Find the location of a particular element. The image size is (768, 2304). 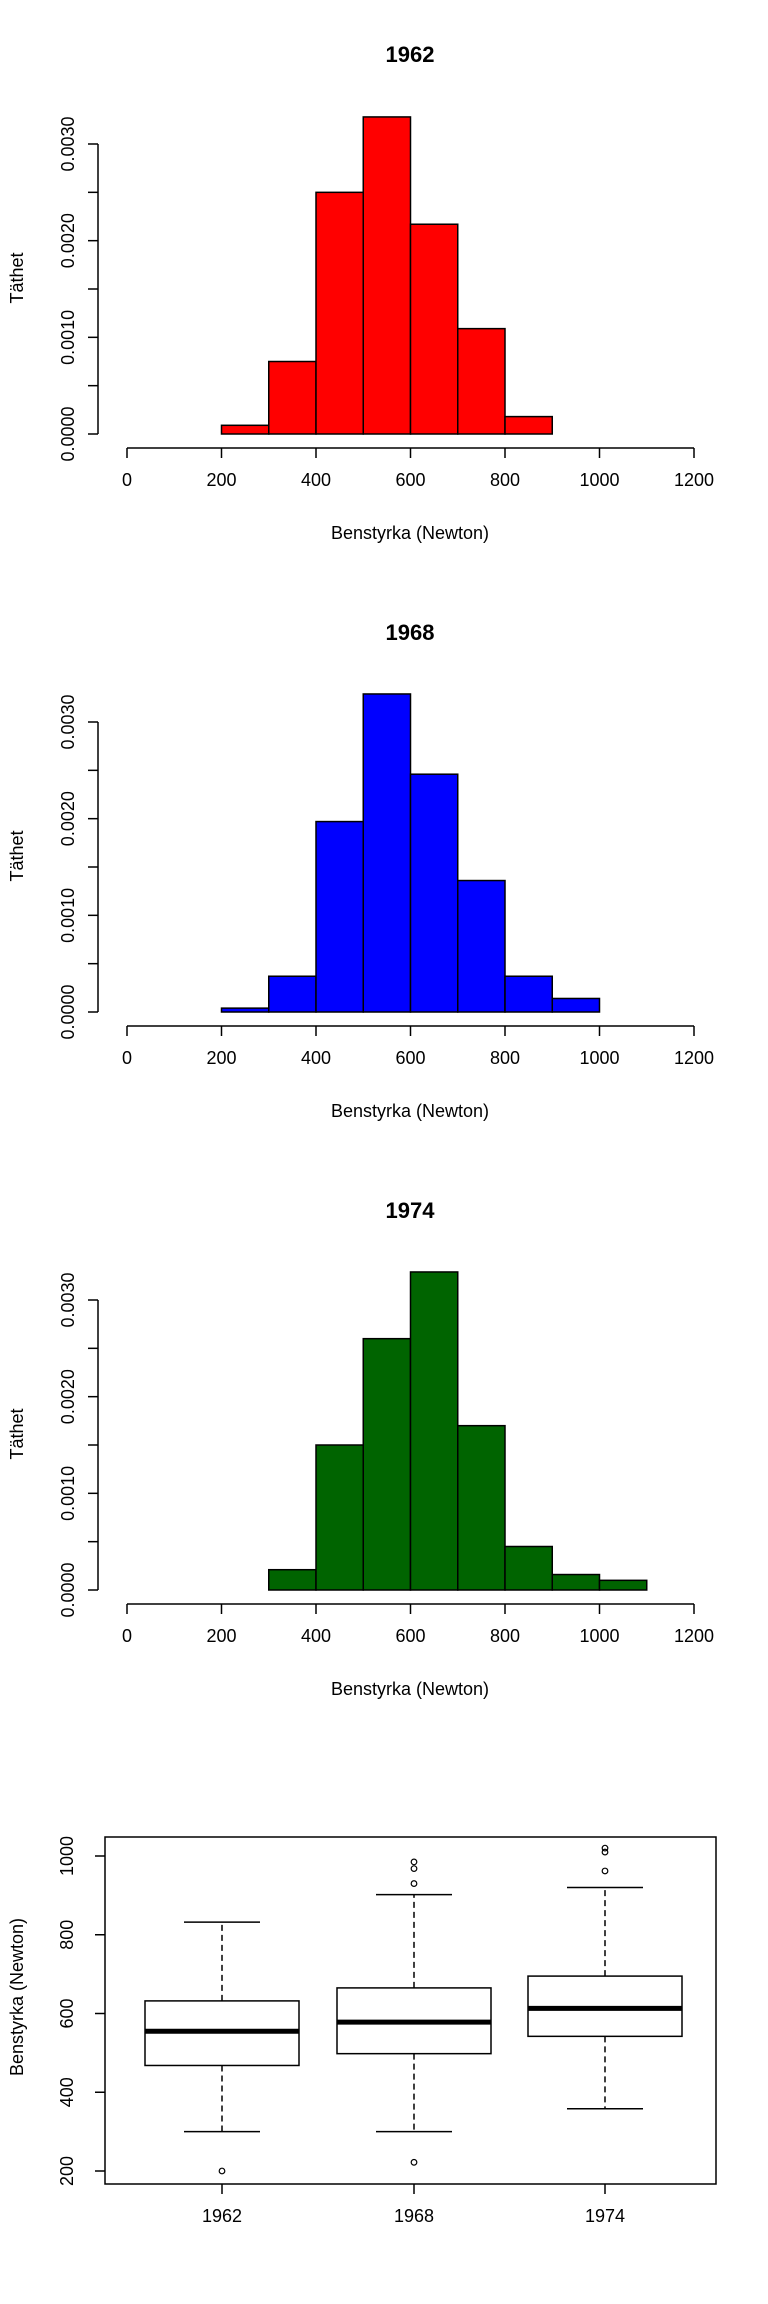

y-tick-label: 400 is located at coordinates (67, 2092).